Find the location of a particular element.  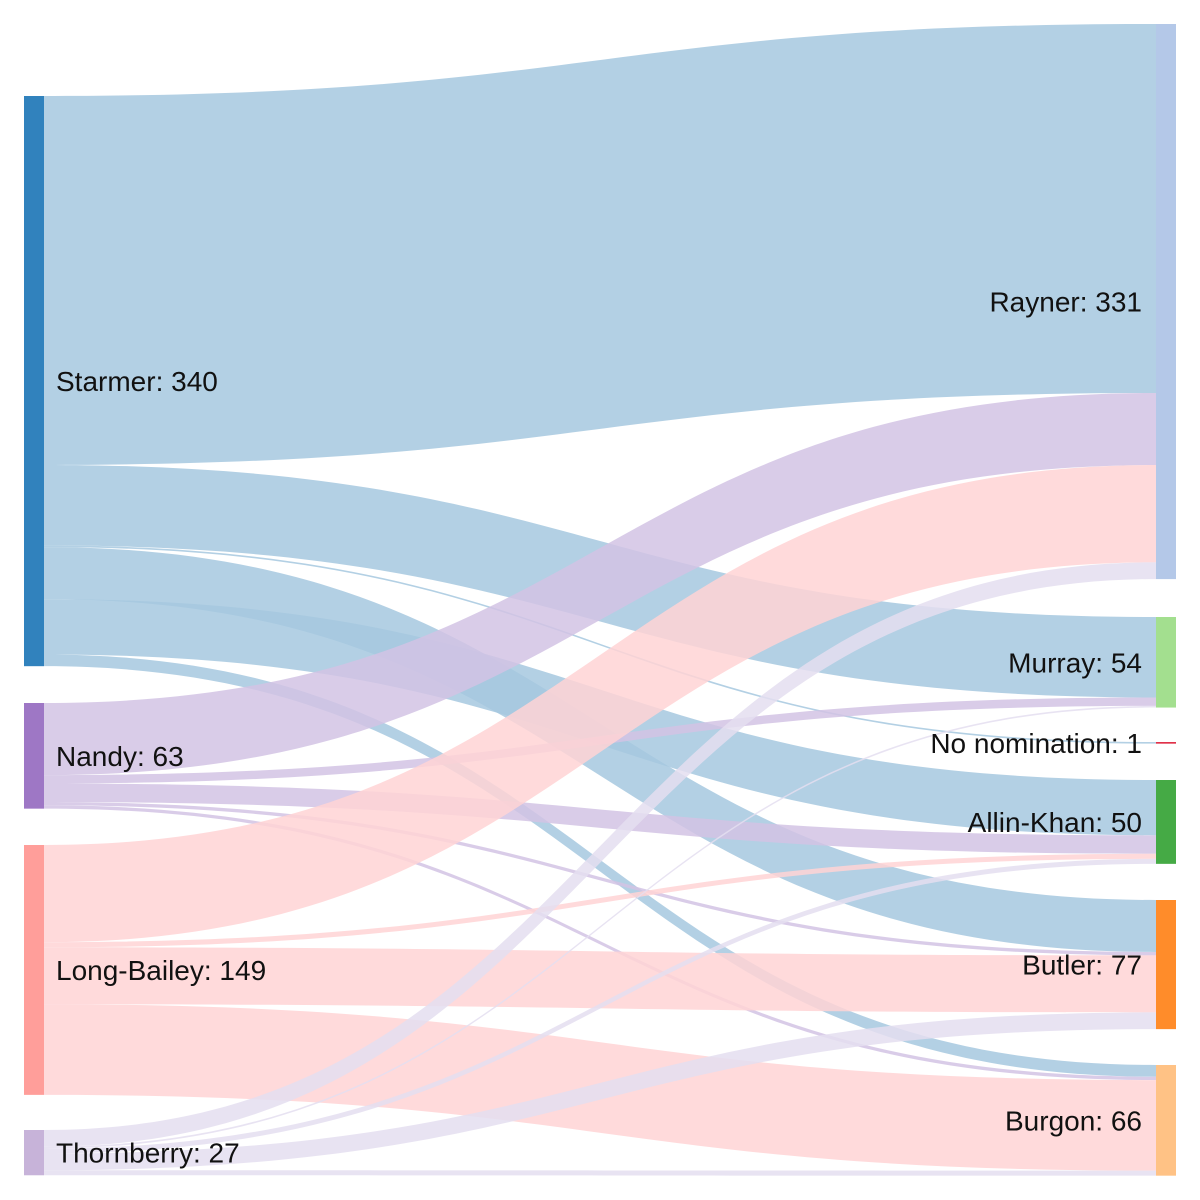

node-murray is located at coordinates (1166, 662).